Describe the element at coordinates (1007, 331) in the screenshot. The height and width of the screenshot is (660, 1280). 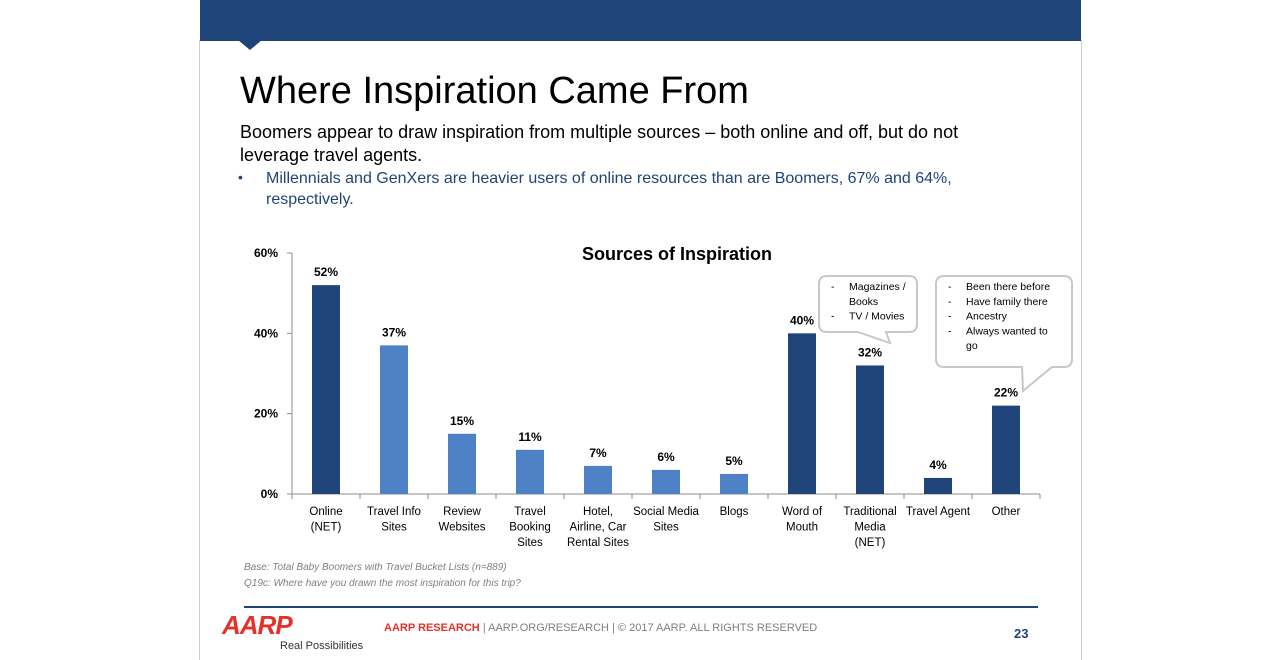
I see `callout-item: Always wanted to` at that location.